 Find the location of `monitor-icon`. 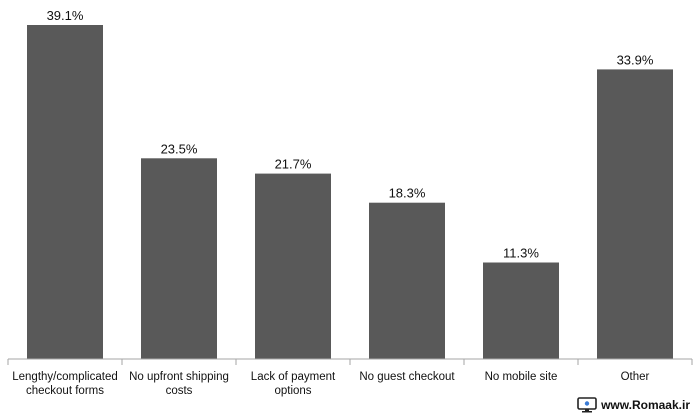

monitor-icon is located at coordinates (587, 405).